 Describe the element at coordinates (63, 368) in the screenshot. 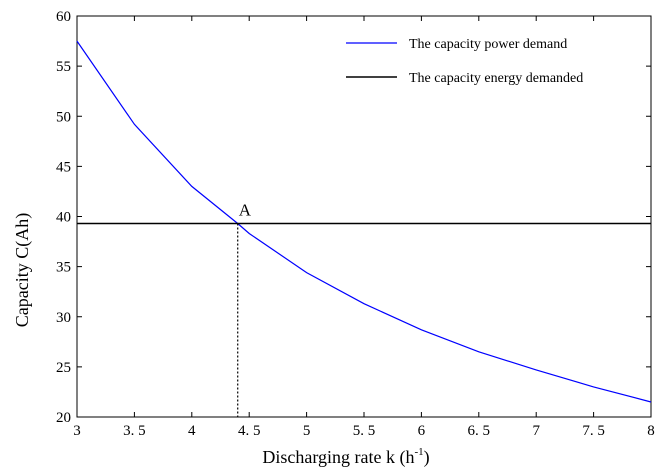

I see `y-tick-label: 25` at that location.